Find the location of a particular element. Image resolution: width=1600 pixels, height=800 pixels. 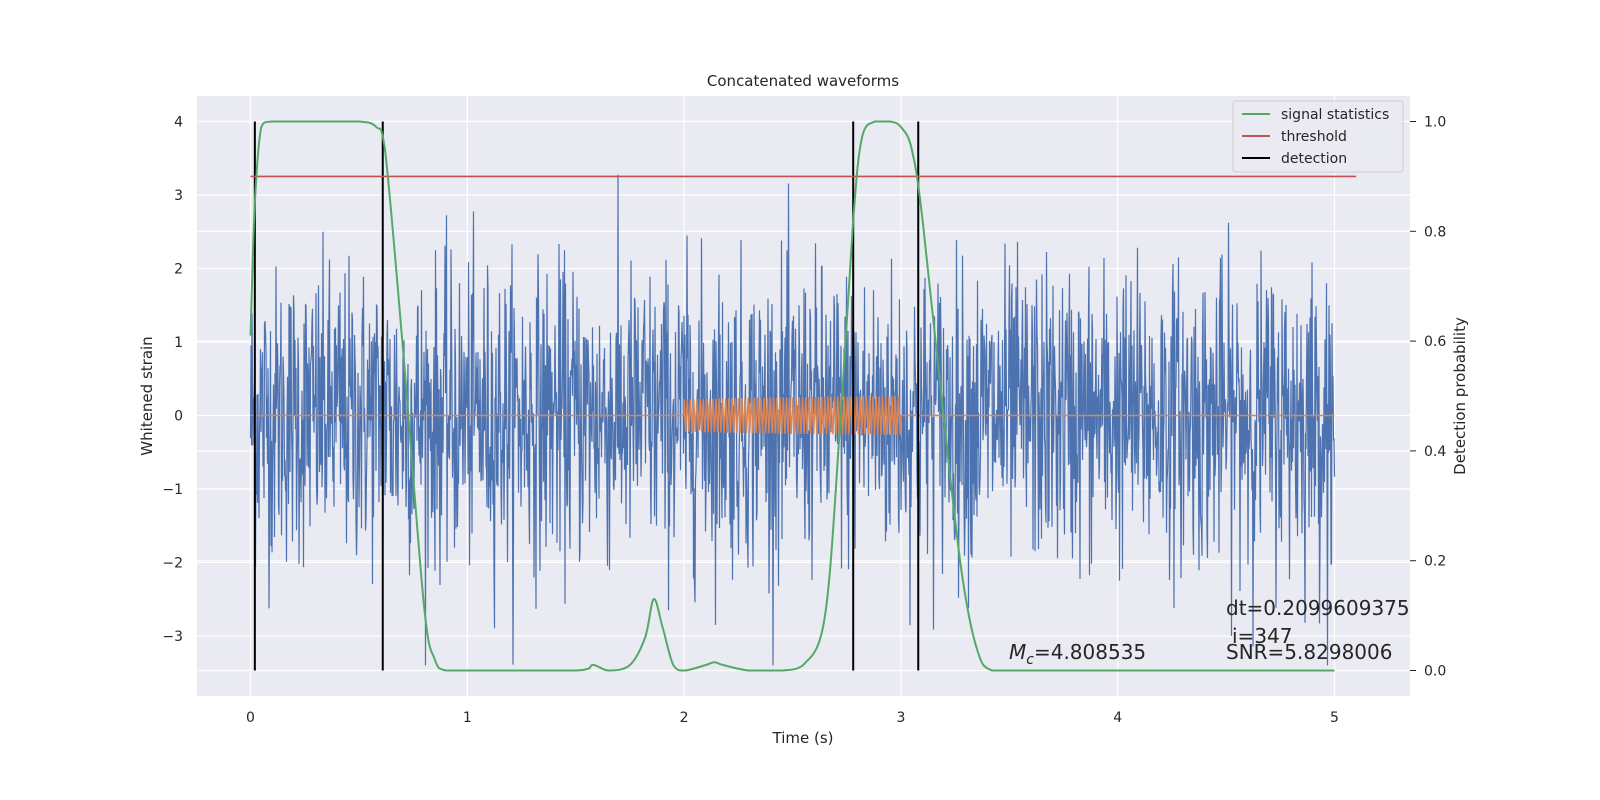

y-right-tick-label-1: 0.2 is located at coordinates (1435, 562).